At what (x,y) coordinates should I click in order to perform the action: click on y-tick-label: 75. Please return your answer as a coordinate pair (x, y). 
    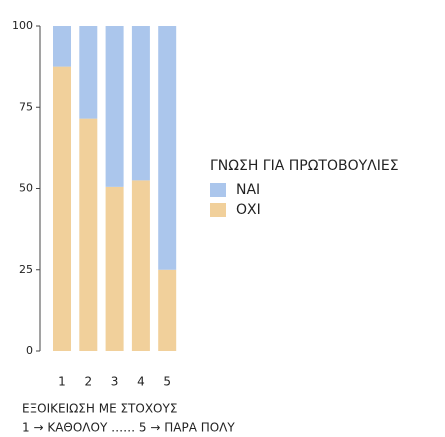
    Looking at the image, I should click on (26, 106).